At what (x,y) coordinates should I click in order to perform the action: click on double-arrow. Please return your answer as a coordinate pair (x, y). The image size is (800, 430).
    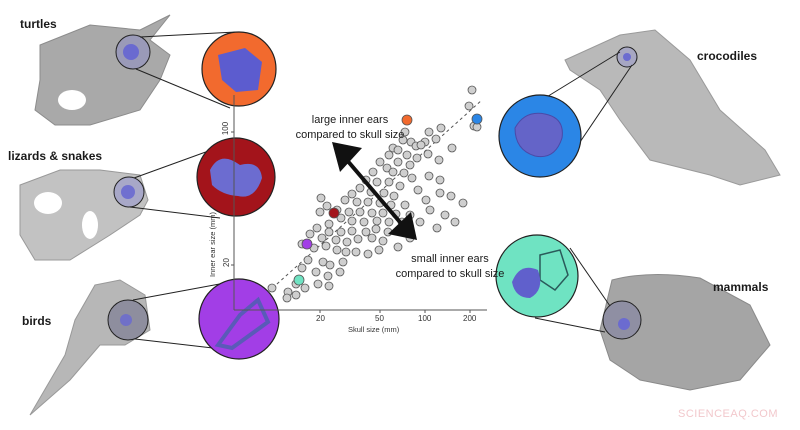
    Looking at the image, I should click on (374, 191).